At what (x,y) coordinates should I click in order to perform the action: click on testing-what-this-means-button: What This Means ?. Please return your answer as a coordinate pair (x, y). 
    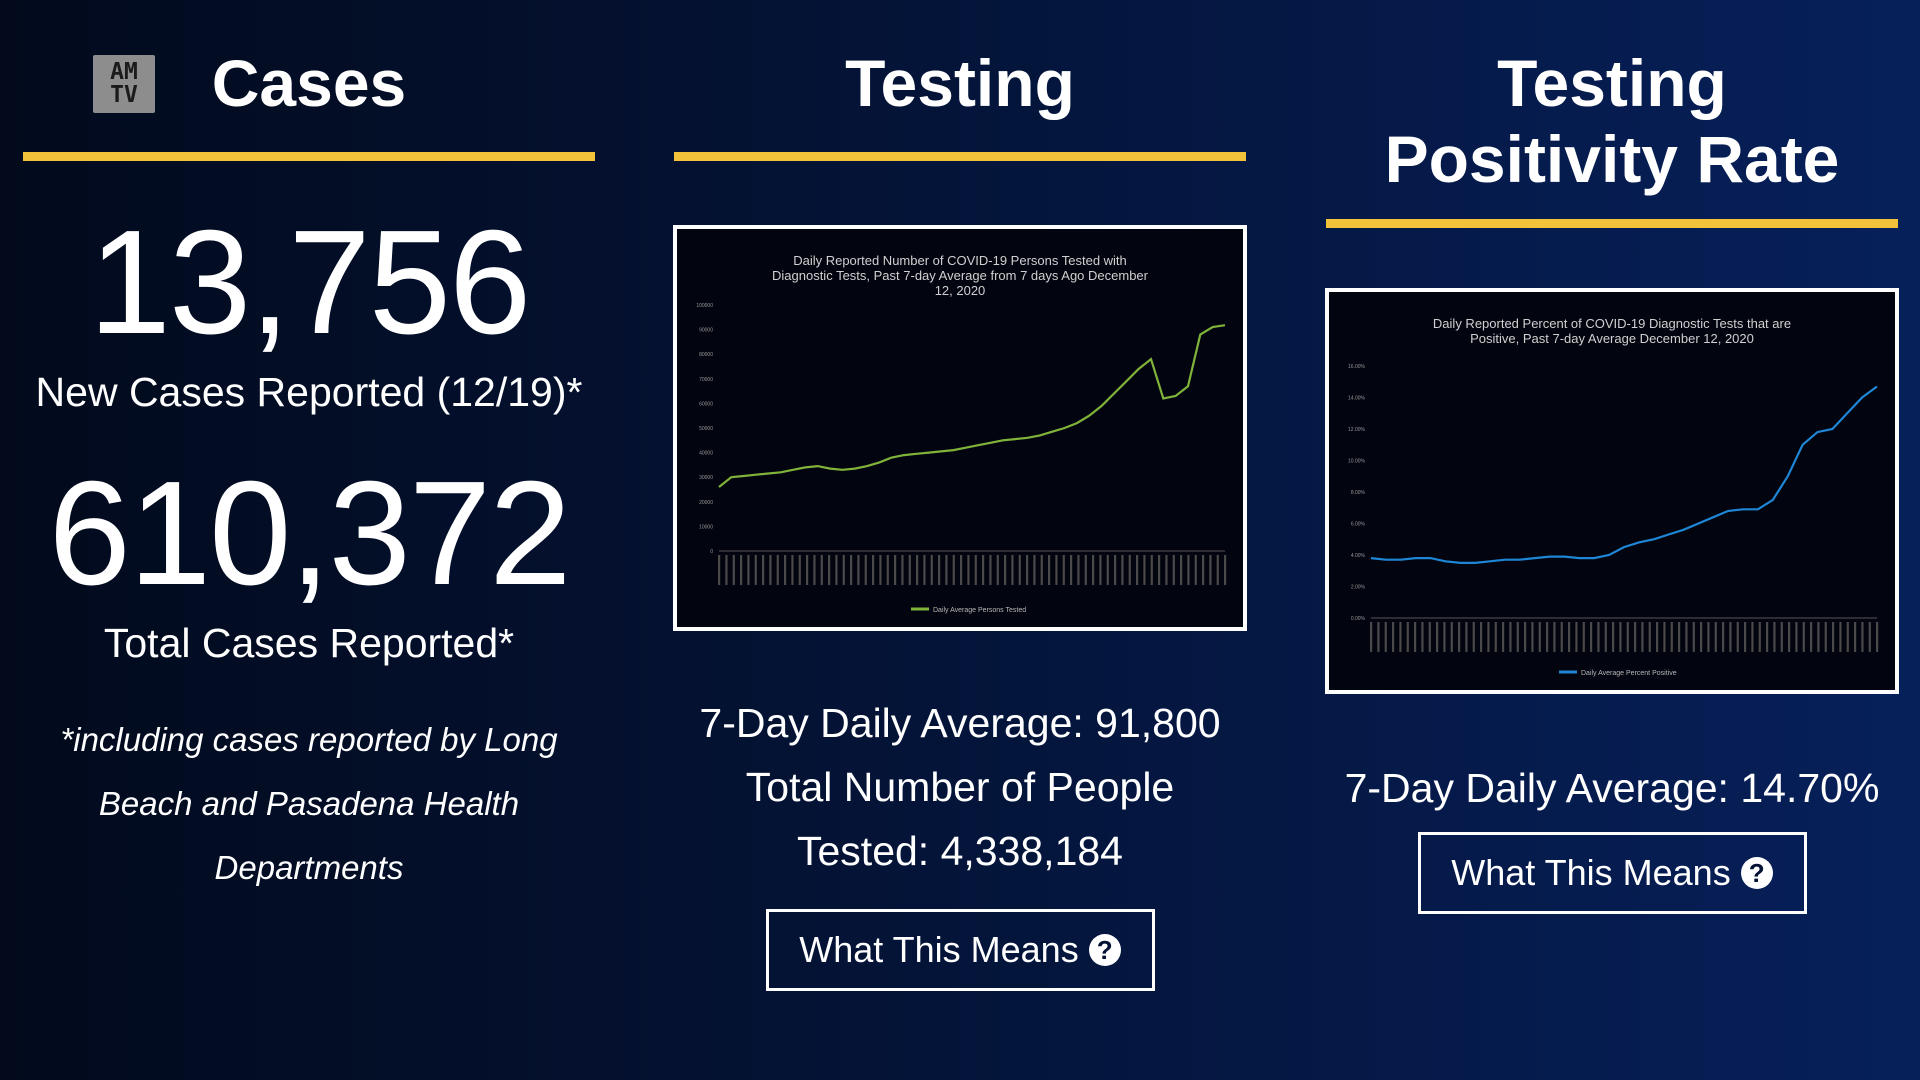
    Looking at the image, I should click on (960, 950).